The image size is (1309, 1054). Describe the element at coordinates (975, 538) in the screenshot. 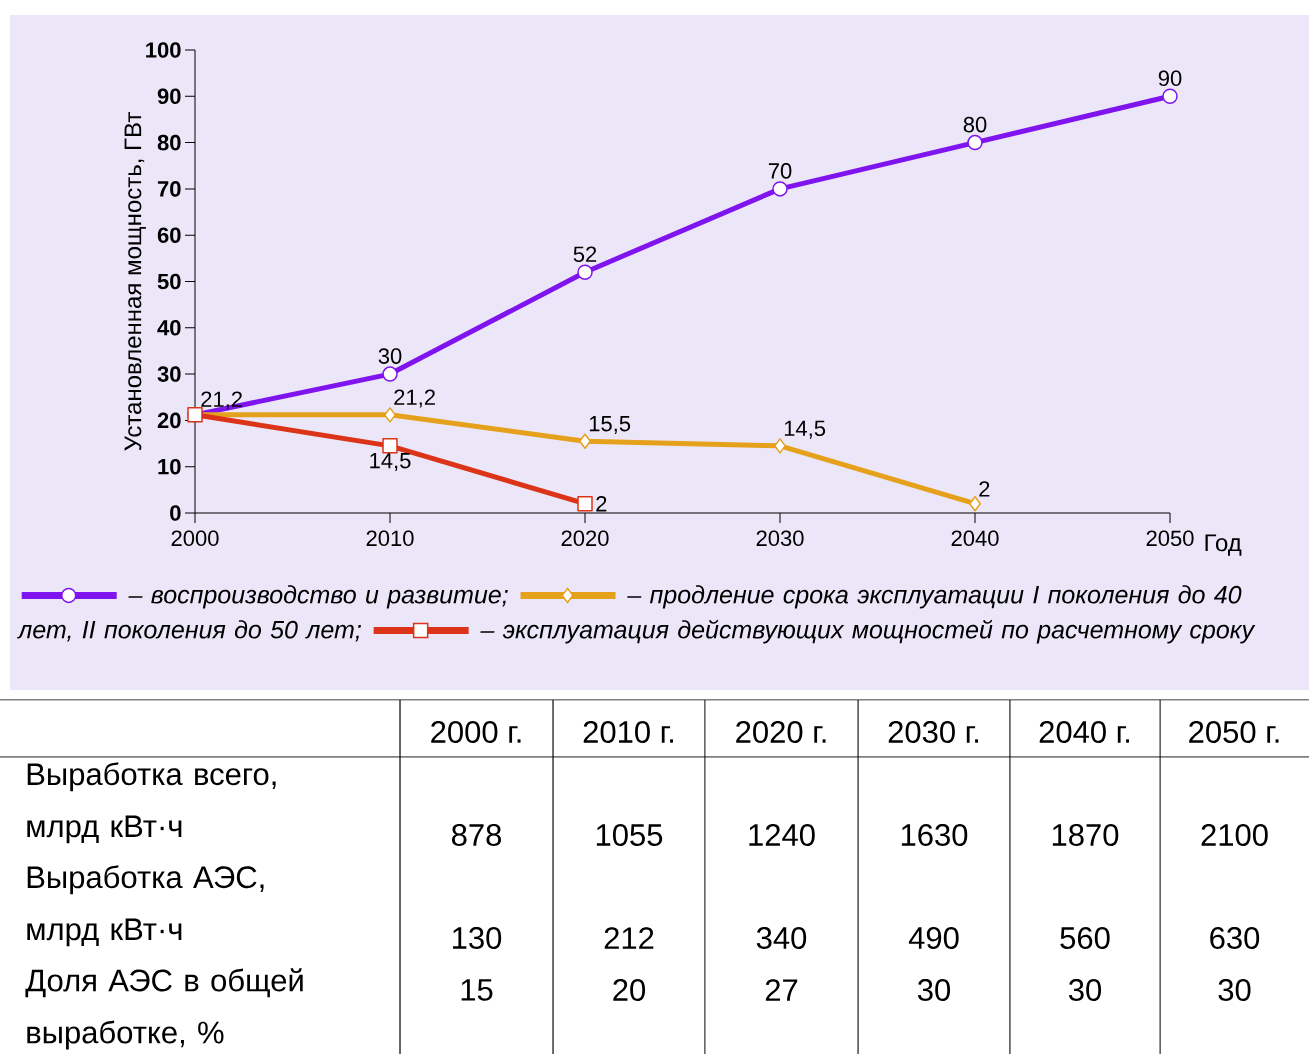

I see `x-tick-label: 2040` at that location.